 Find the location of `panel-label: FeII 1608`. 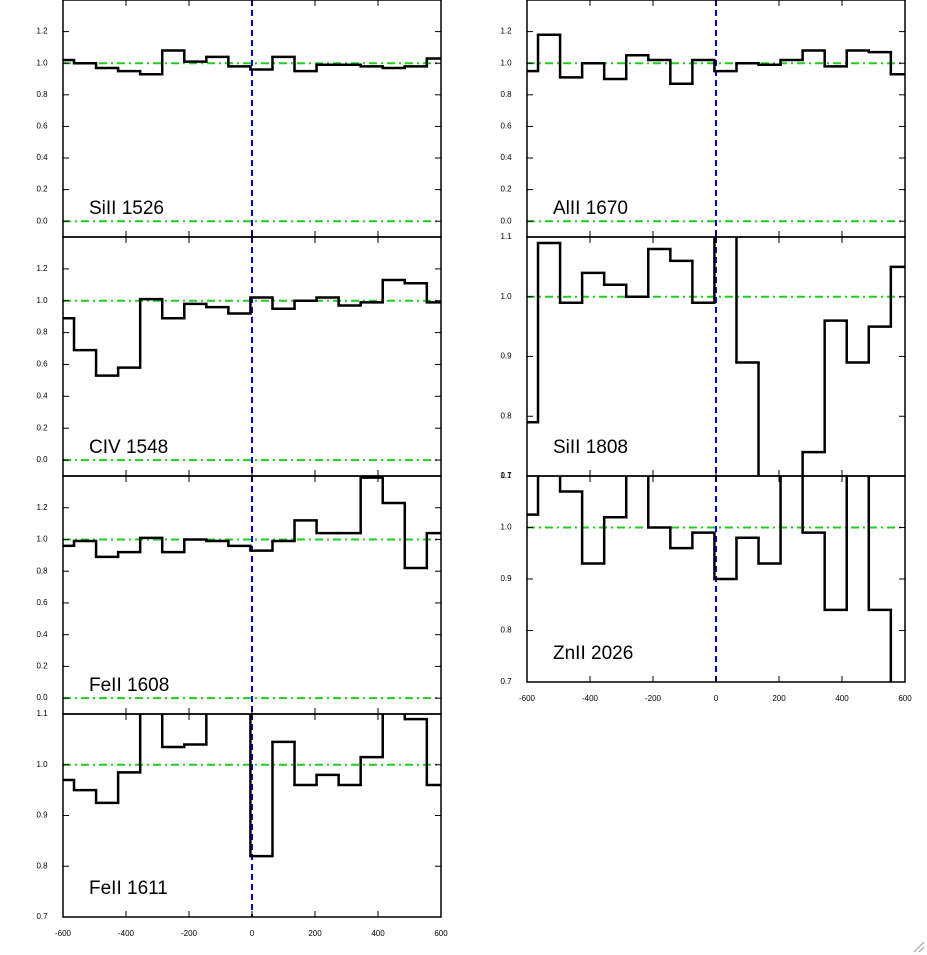

panel-label: FeII 1608 is located at coordinates (129, 685).